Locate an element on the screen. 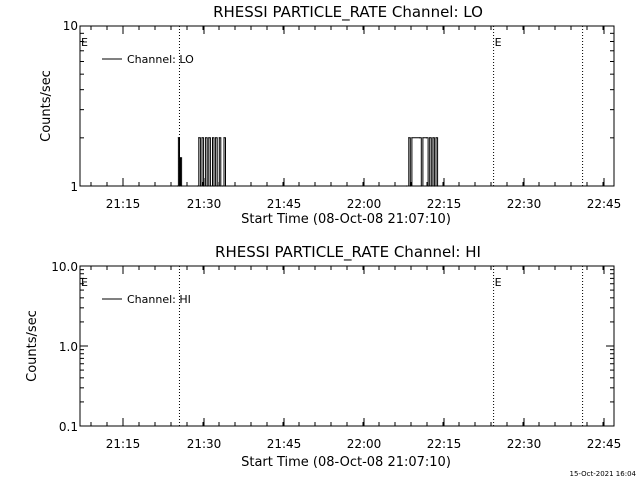  panel-lo-y-axis-label: Counts/sec is located at coordinates (46, 106).